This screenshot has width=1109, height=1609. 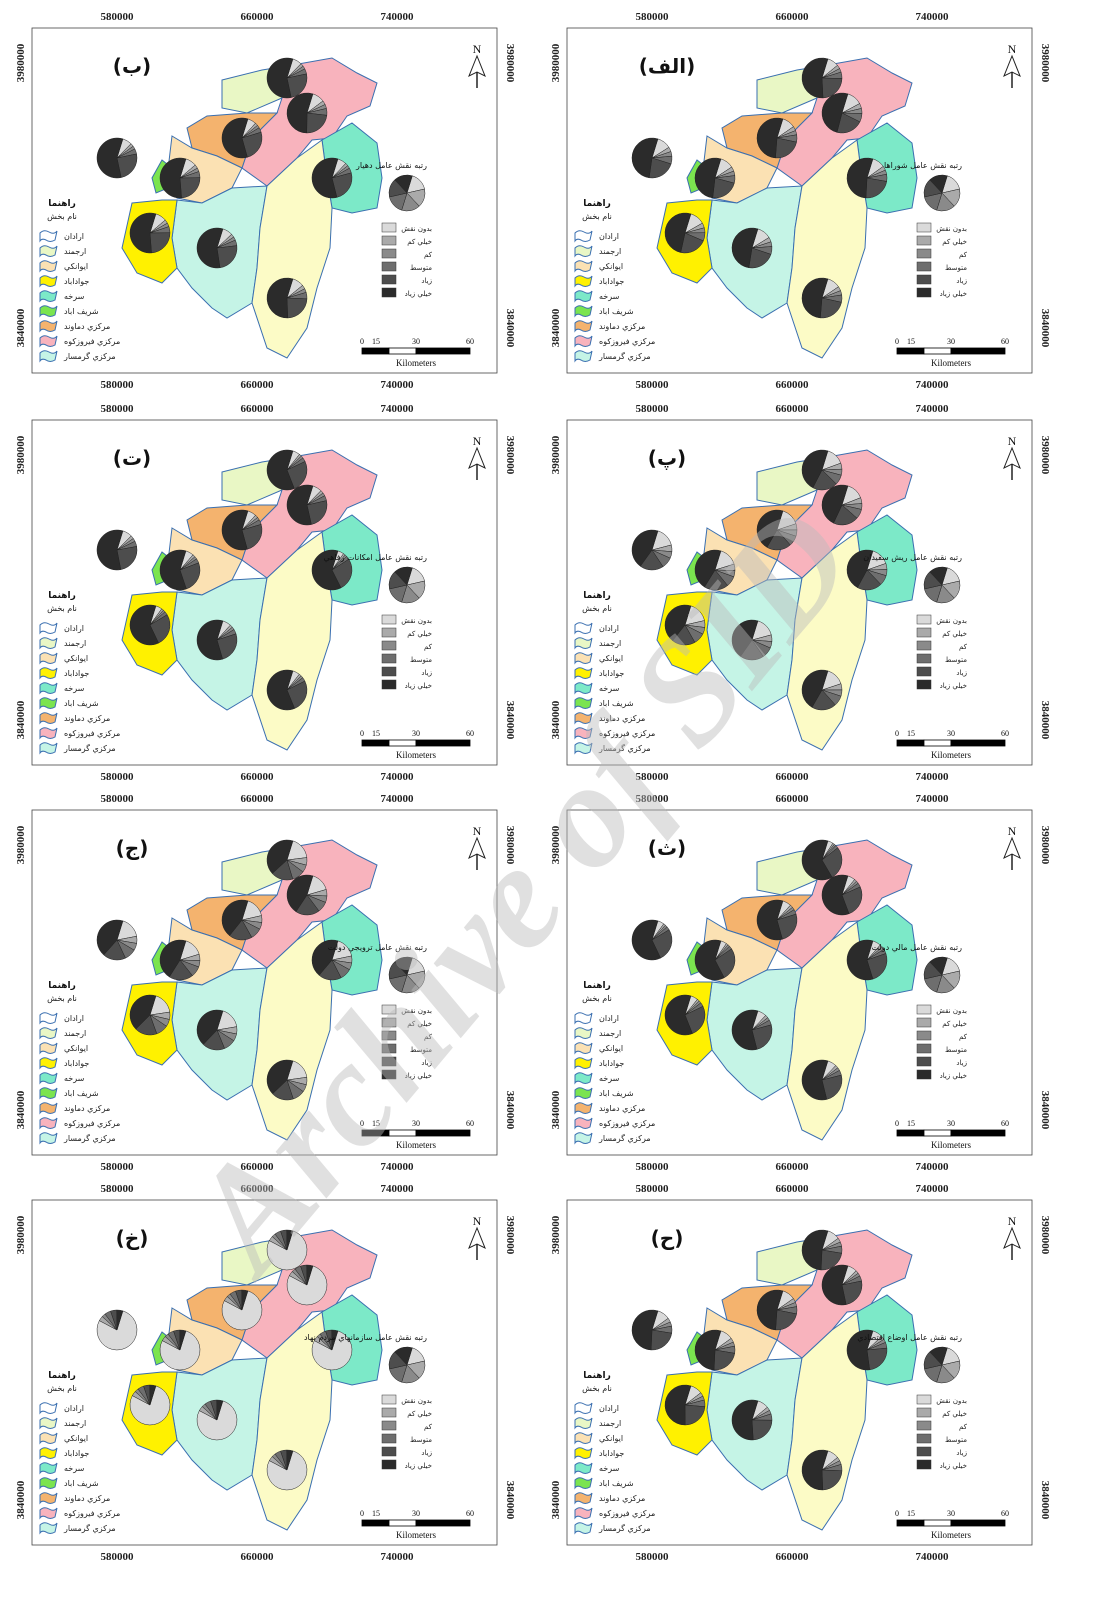 What do you see at coordinates (375, 557) in the screenshot?
I see `pie-legend-title: رتبه نقش عامل امكانات رفاهي` at bounding box center [375, 557].